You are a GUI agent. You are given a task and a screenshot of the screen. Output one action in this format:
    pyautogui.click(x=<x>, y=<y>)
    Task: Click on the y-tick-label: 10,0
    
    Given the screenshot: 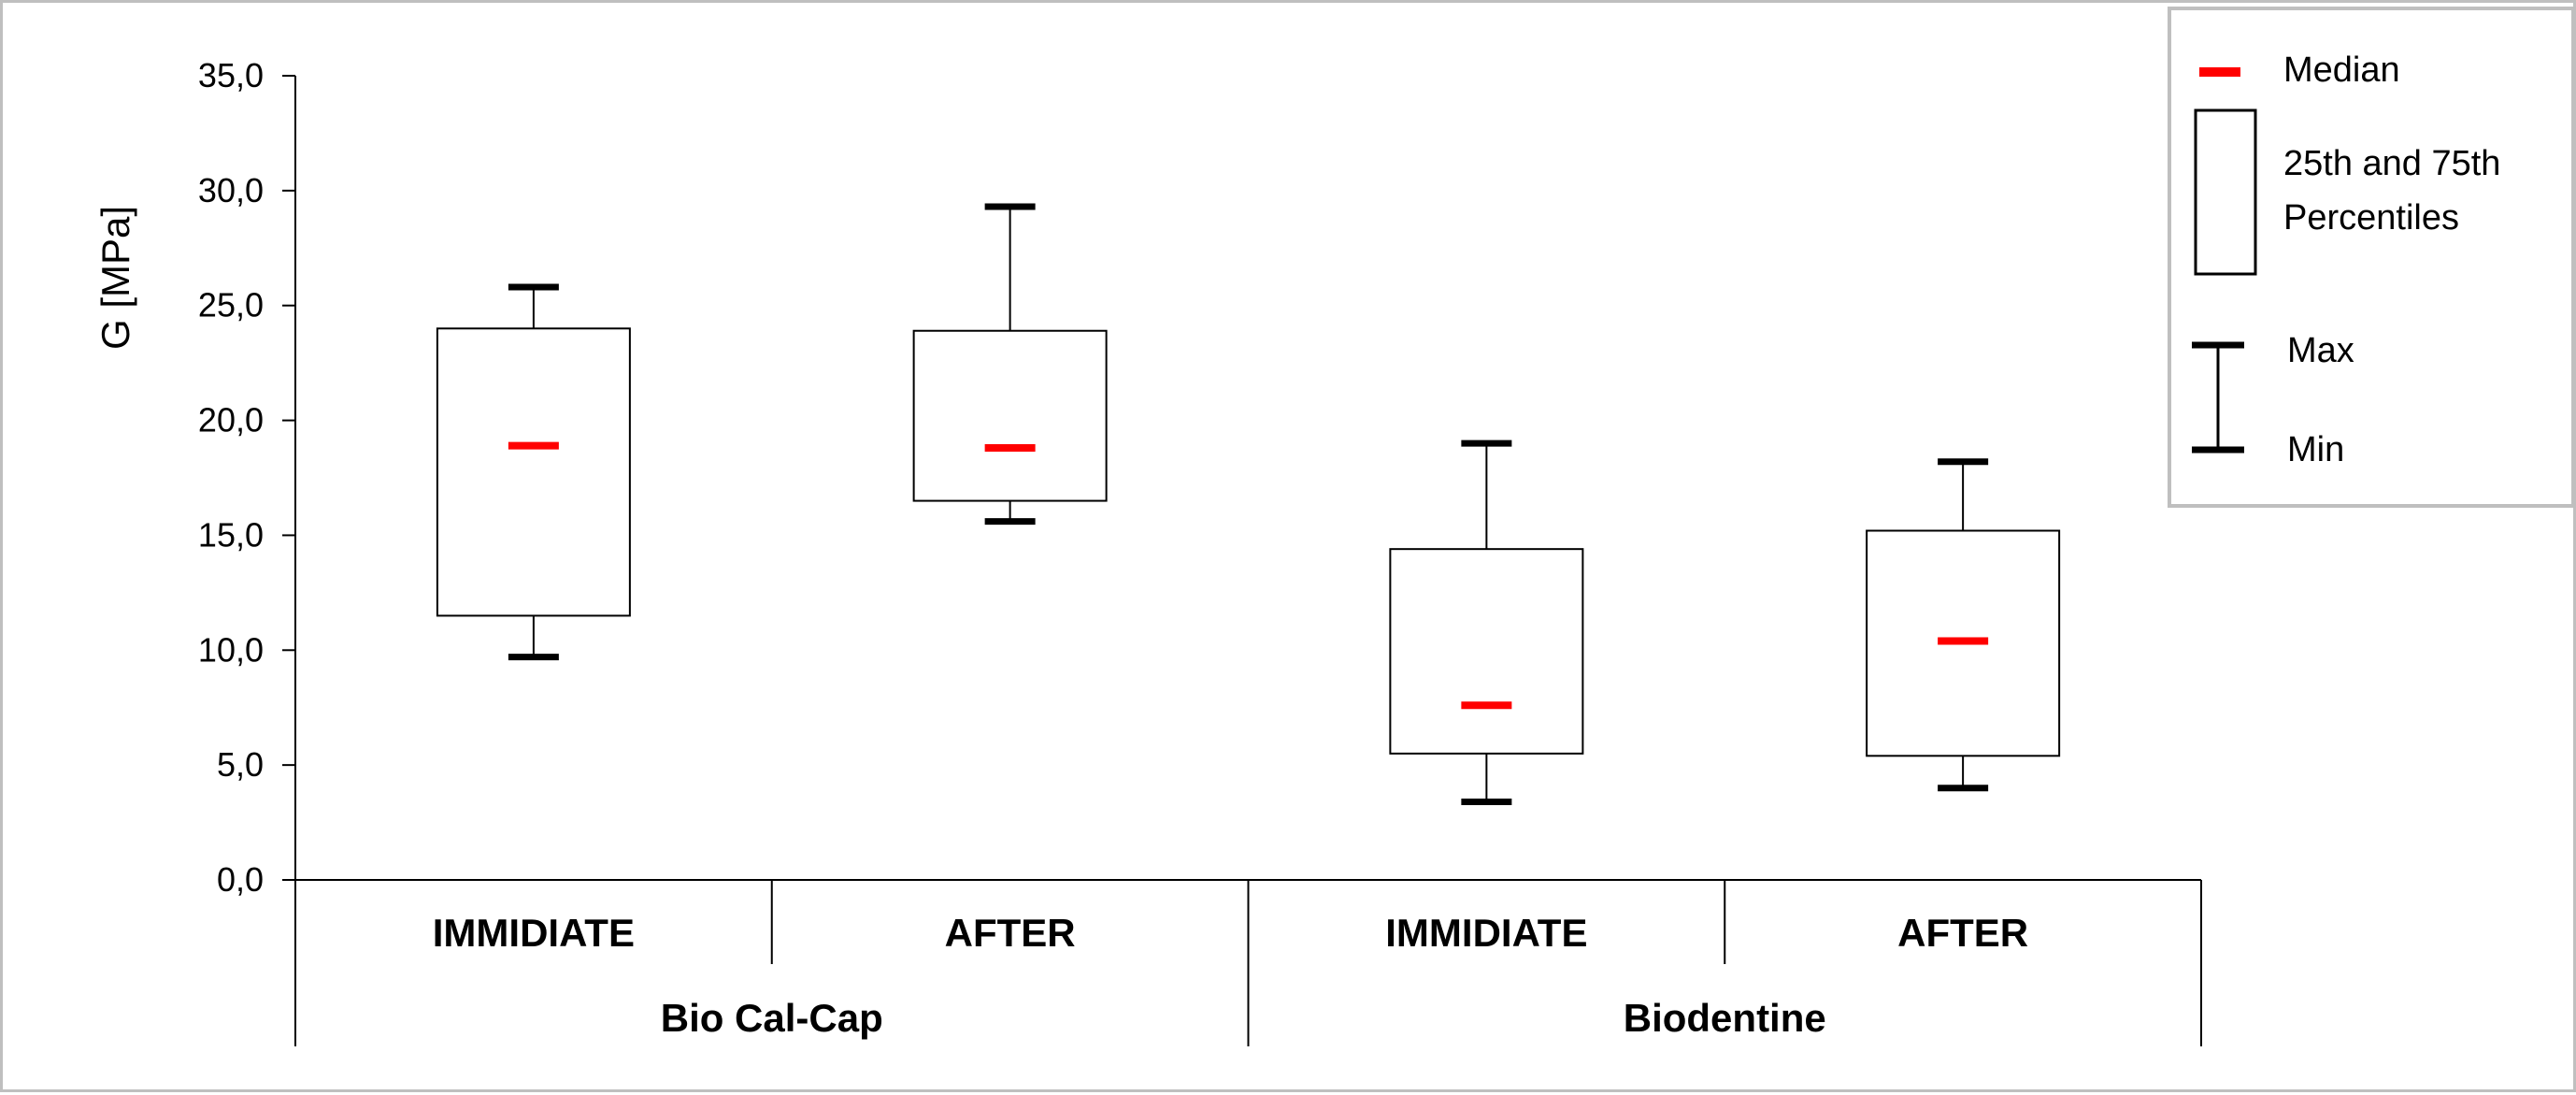 What is the action you would take?
    pyautogui.click(x=231, y=650)
    